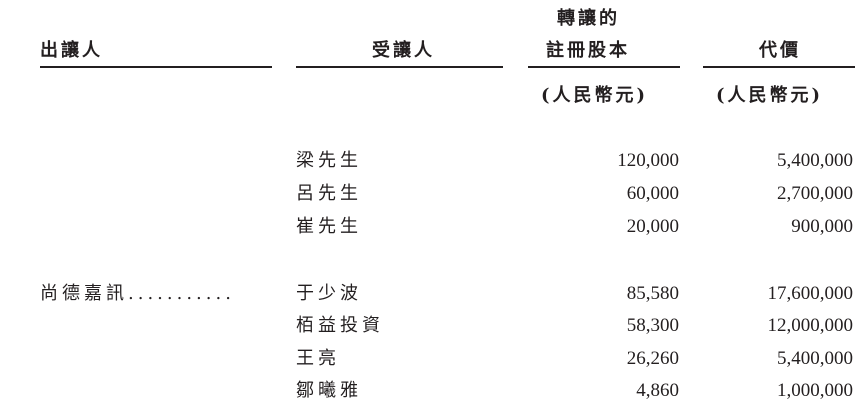 The image size is (866, 412). Describe the element at coordinates (329, 193) in the screenshot. I see `transferee: 呂先生` at that location.